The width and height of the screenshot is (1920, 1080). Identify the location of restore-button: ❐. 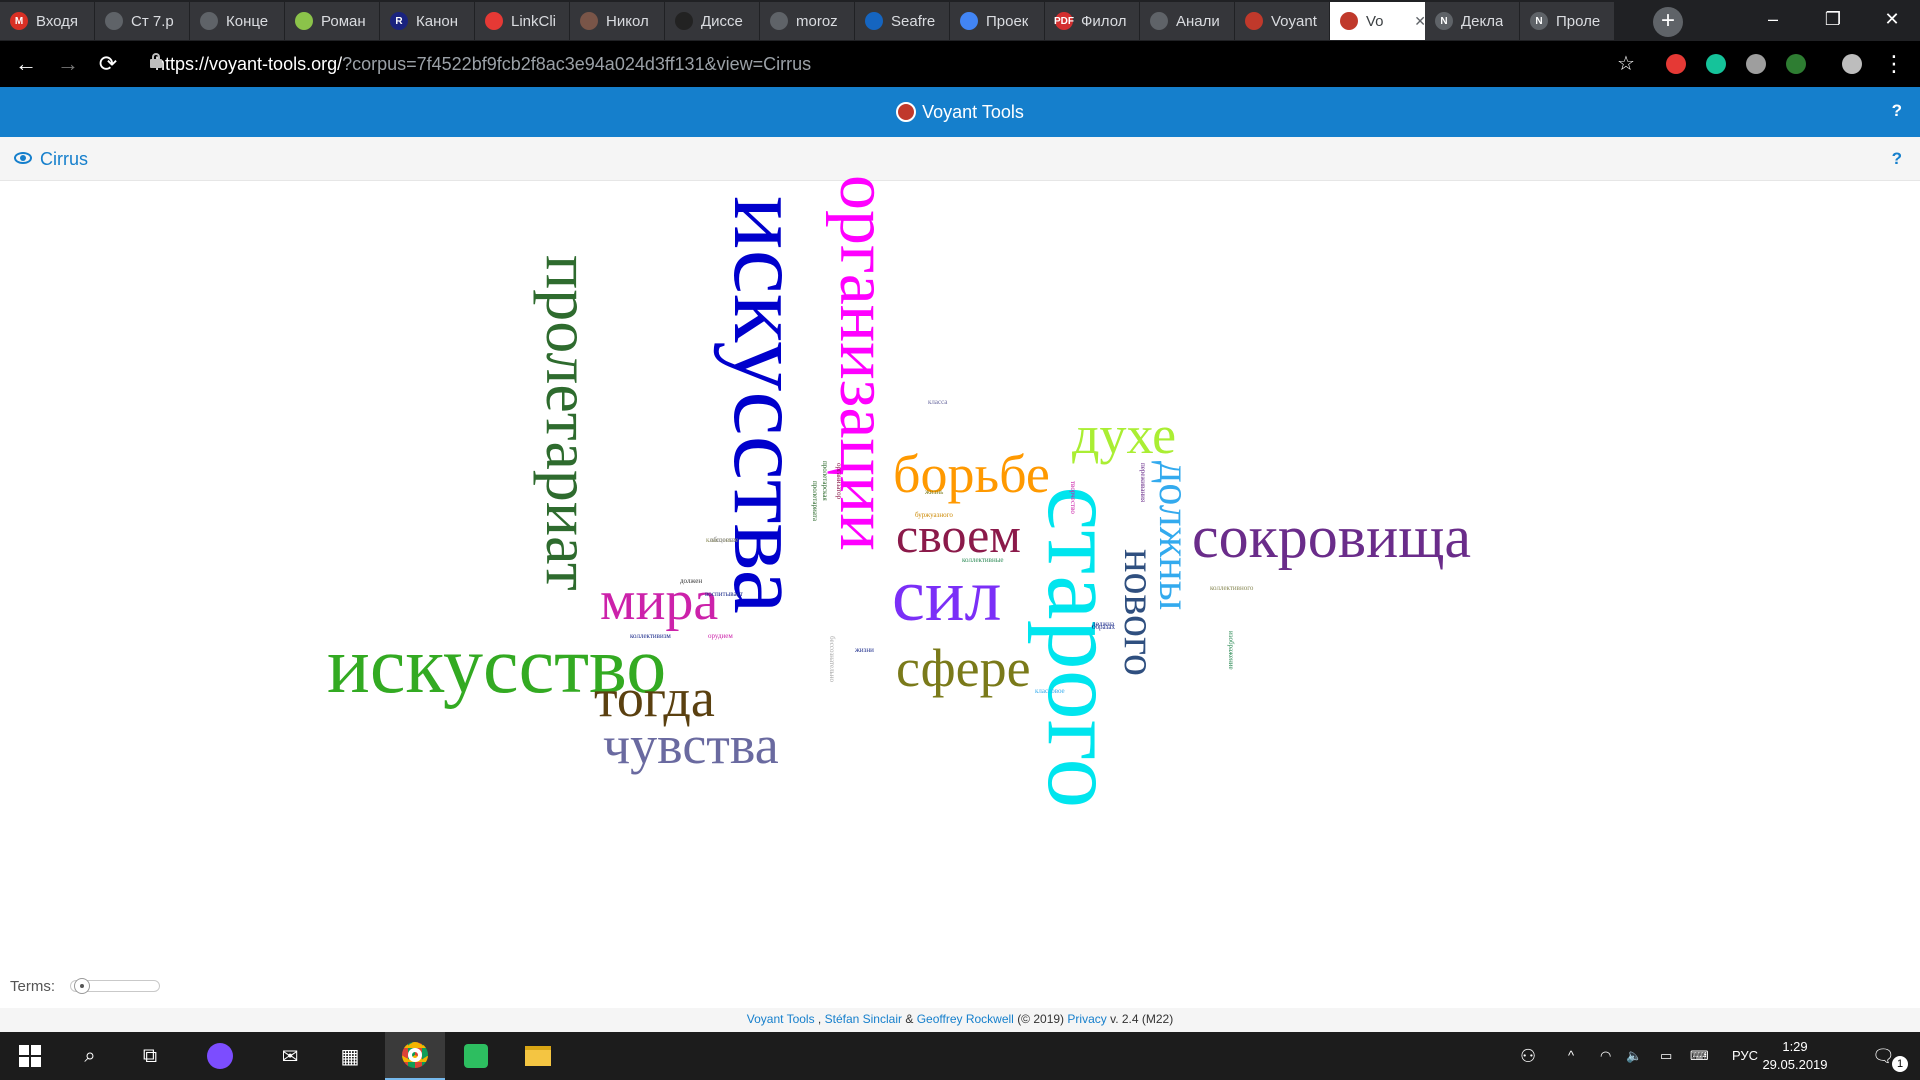
(1833, 19).